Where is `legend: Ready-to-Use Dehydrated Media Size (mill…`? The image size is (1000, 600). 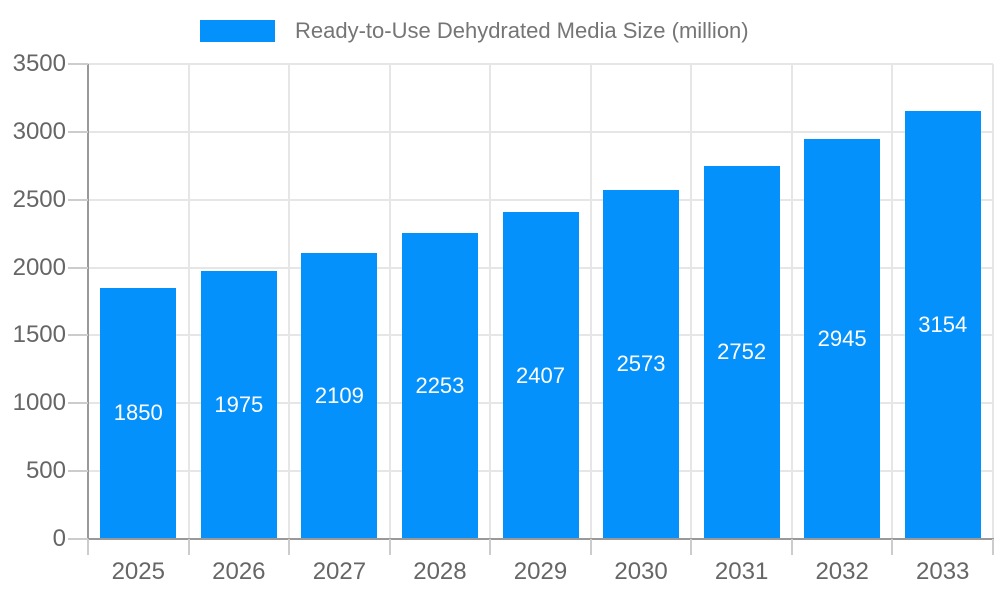 legend: Ready-to-Use Dehydrated Media Size (mill… is located at coordinates (474, 30).